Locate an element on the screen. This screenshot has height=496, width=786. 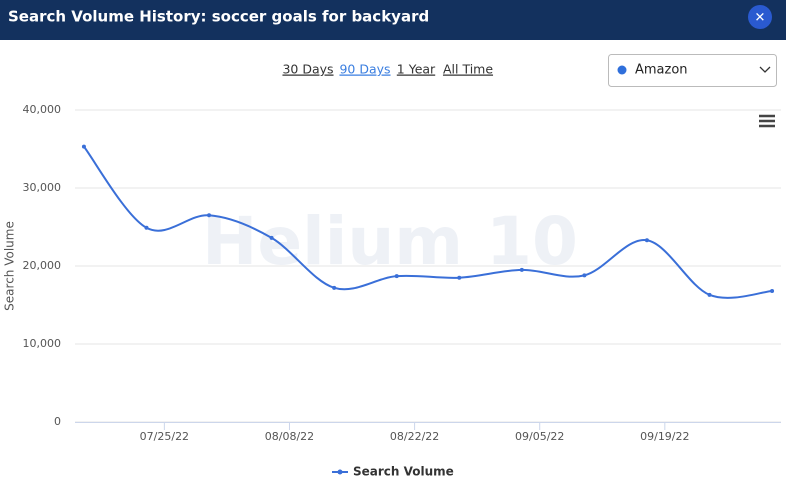
y-tick-label: 40,000 is located at coordinates (42, 109).